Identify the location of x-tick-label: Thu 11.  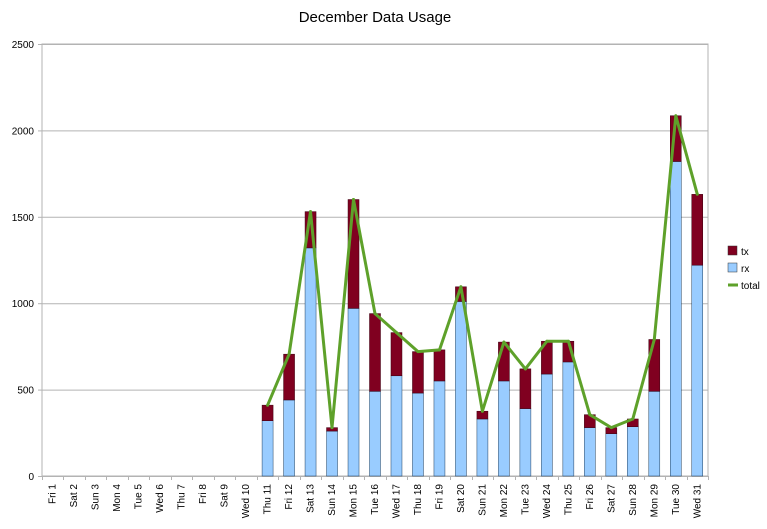
(268, 499).